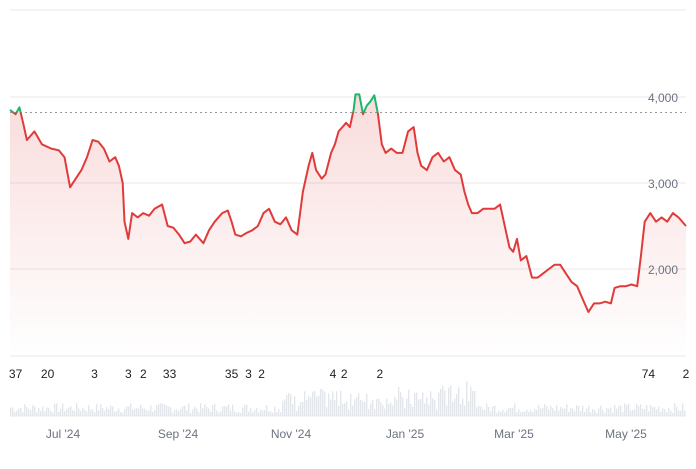 The image size is (696, 469). What do you see at coordinates (291, 434) in the screenshot?
I see `x-tick-label: Nov '24` at bounding box center [291, 434].